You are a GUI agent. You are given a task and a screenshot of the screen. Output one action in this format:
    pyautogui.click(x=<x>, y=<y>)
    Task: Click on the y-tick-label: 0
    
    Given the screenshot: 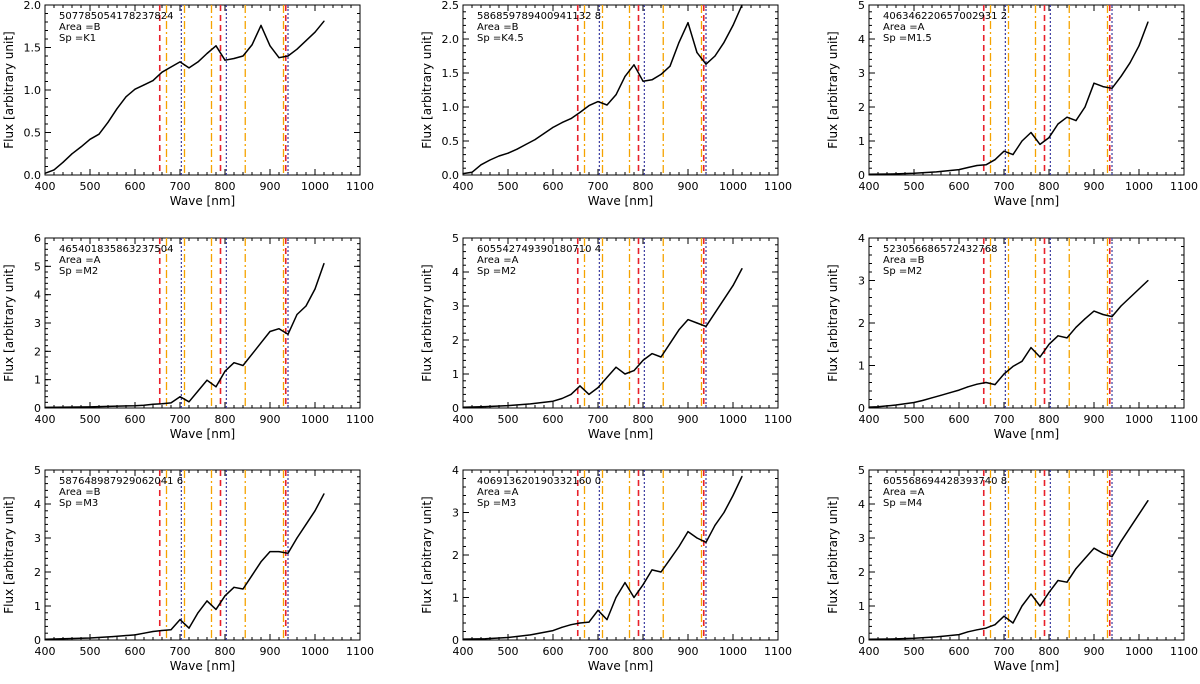 What is the action you would take?
    pyautogui.click(x=861, y=640)
    